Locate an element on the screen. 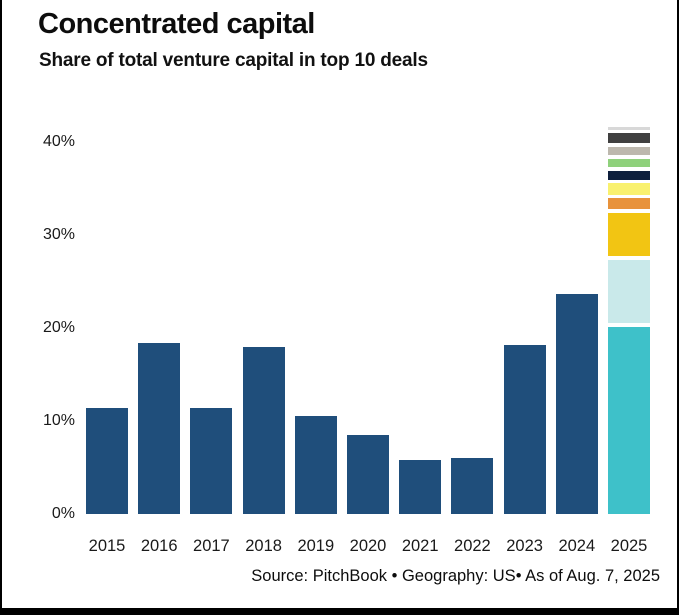 This screenshot has width=679, height=615. x-axis-label-2024: 2024 is located at coordinates (577, 546).